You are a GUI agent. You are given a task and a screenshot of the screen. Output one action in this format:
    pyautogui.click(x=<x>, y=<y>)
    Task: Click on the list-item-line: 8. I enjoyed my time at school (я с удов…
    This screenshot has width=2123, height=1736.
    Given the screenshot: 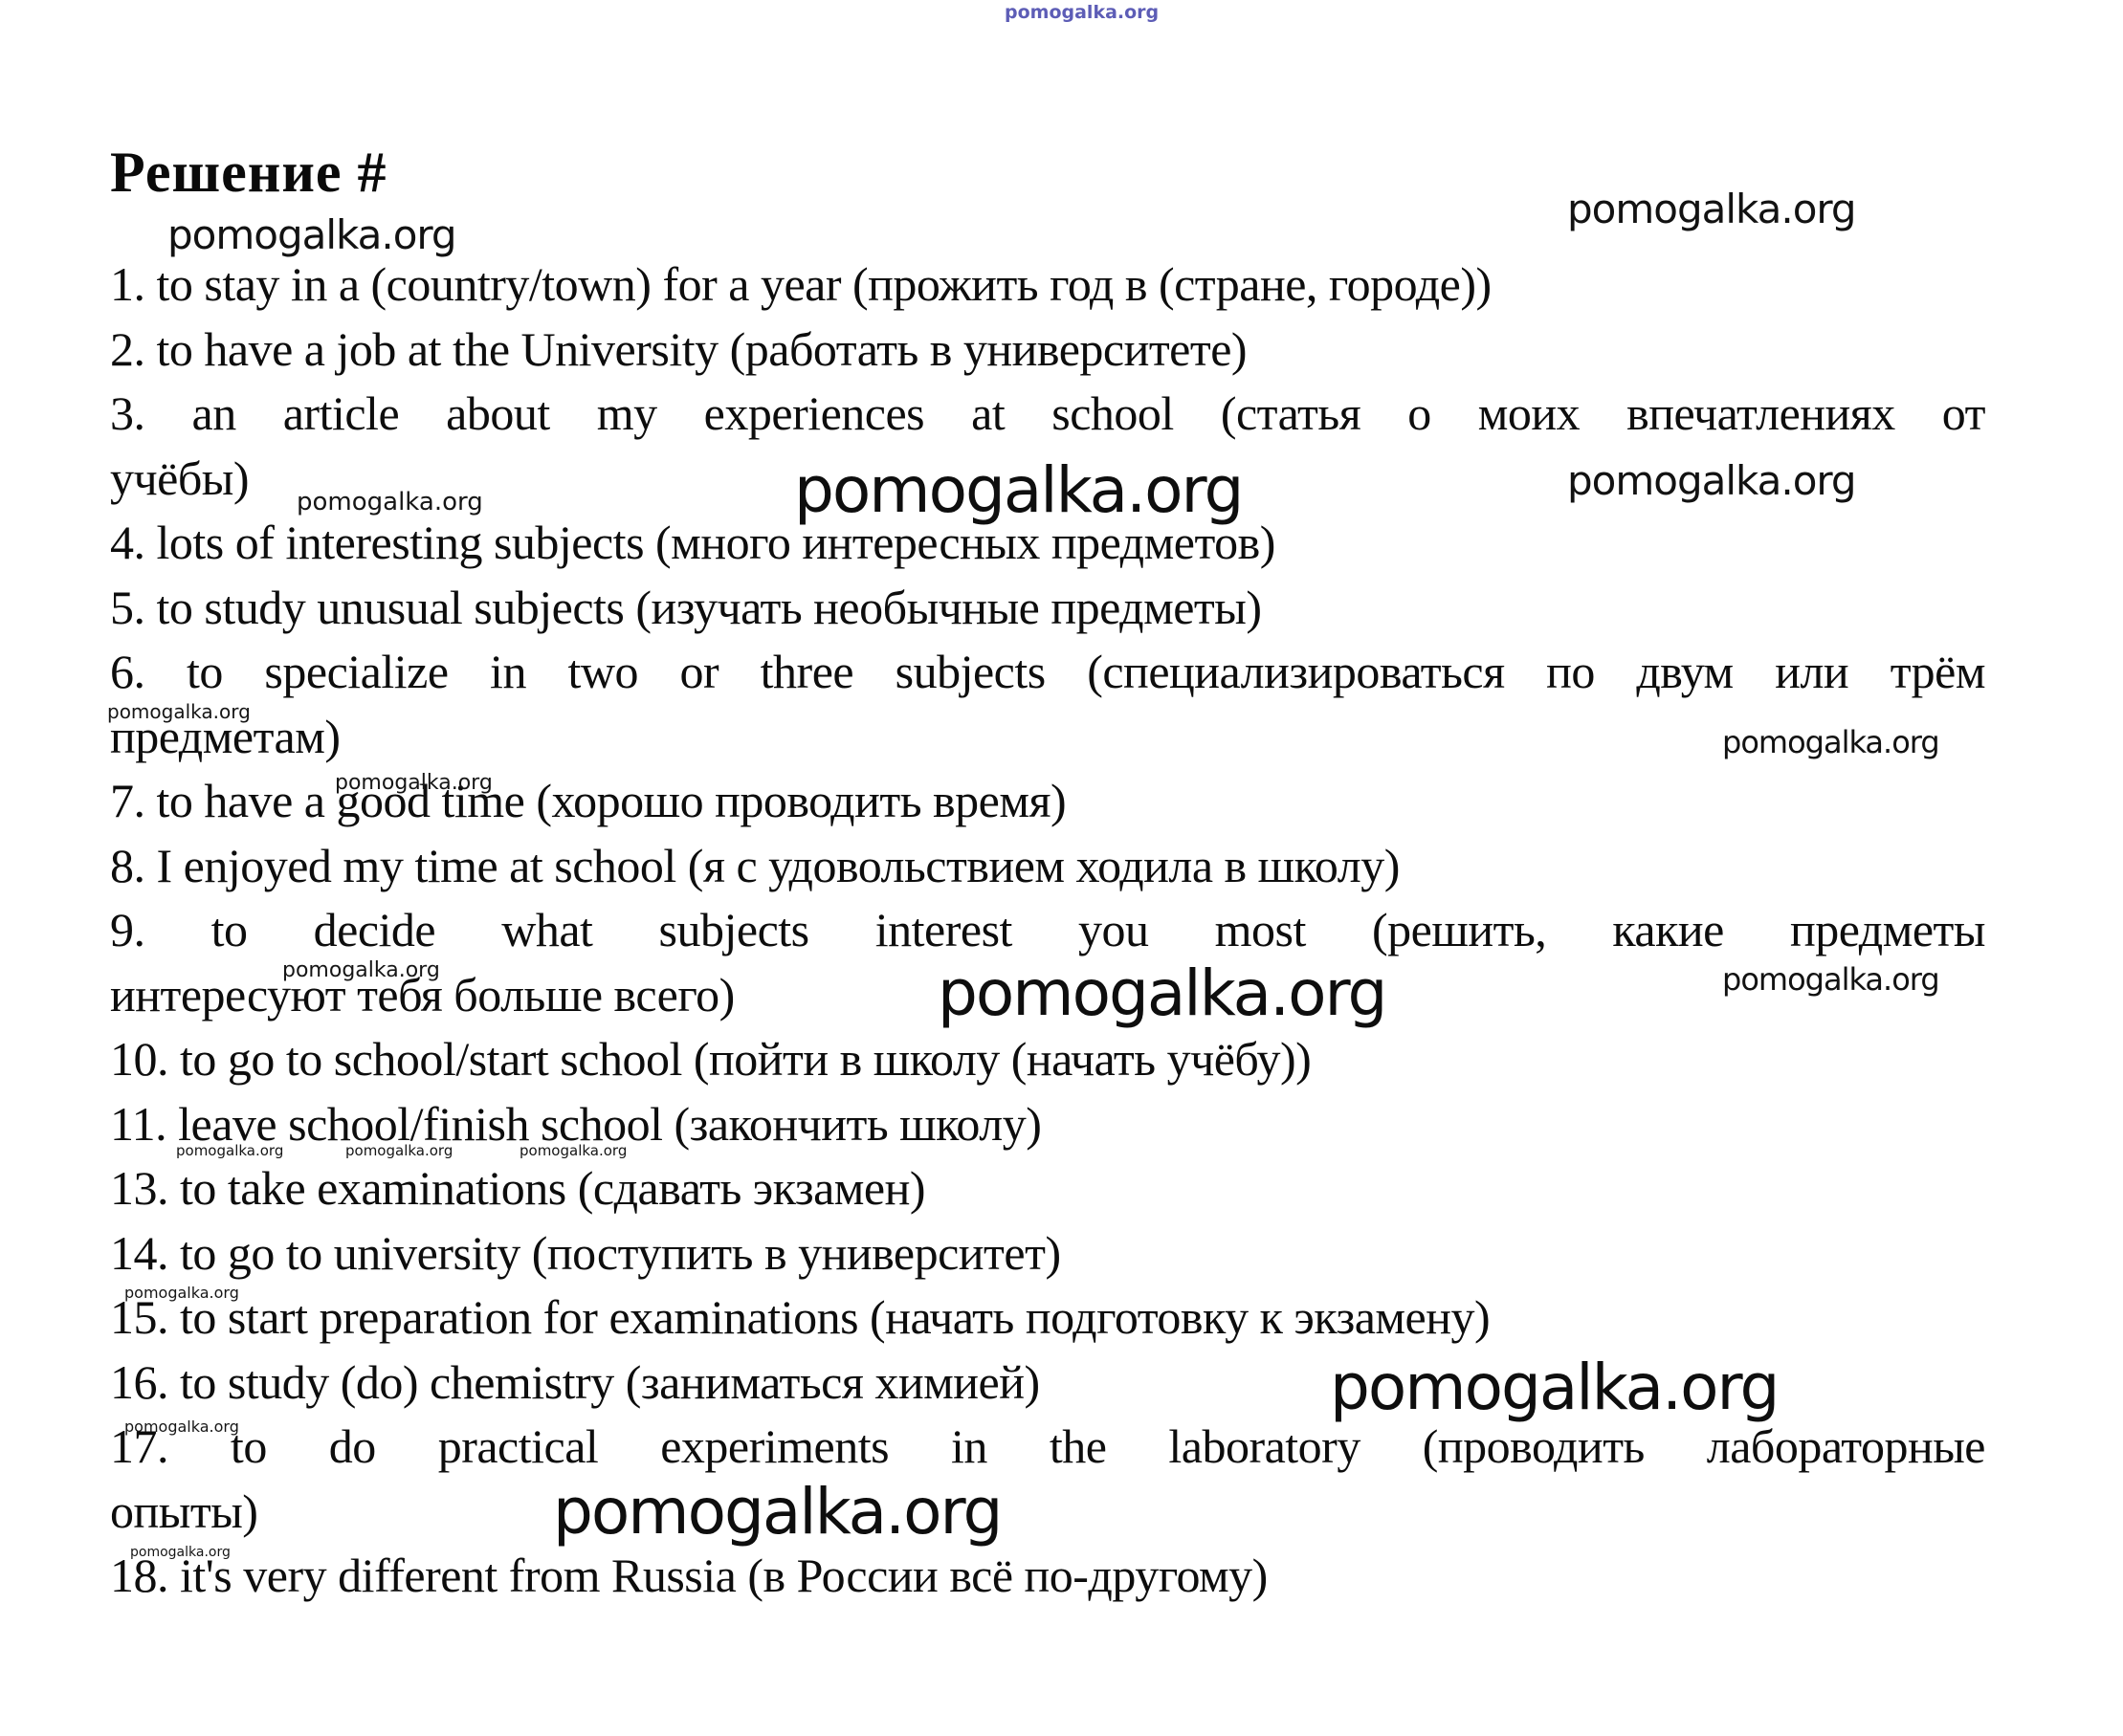 What is the action you would take?
    pyautogui.click(x=755, y=865)
    